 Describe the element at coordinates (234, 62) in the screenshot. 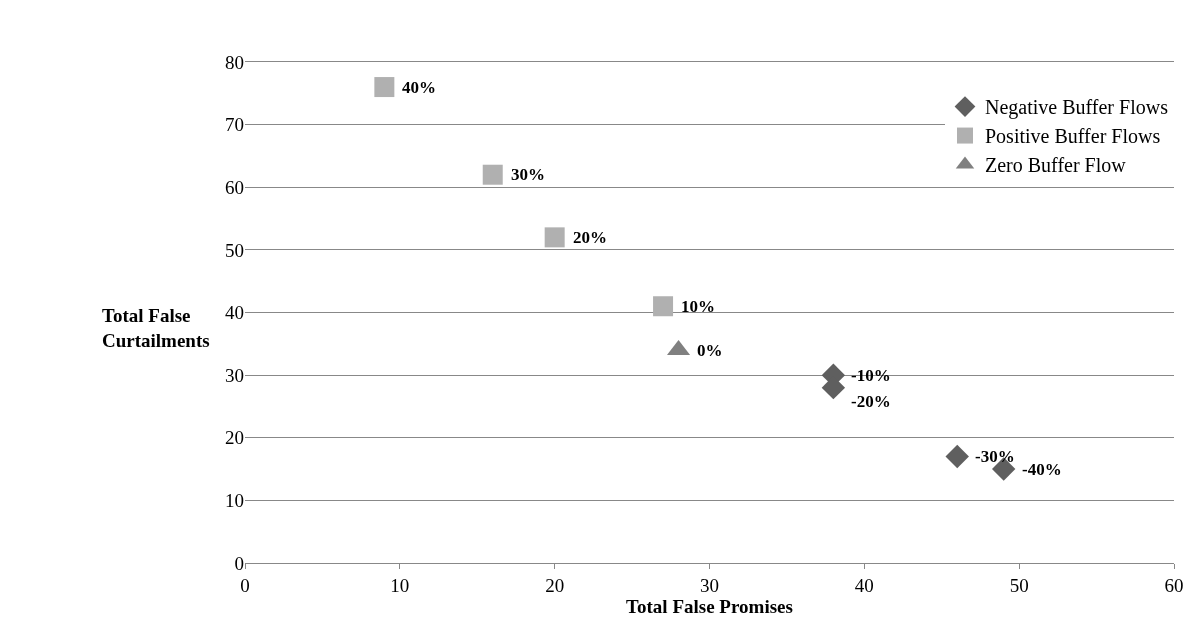

I see `y-tick-label: 80` at that location.